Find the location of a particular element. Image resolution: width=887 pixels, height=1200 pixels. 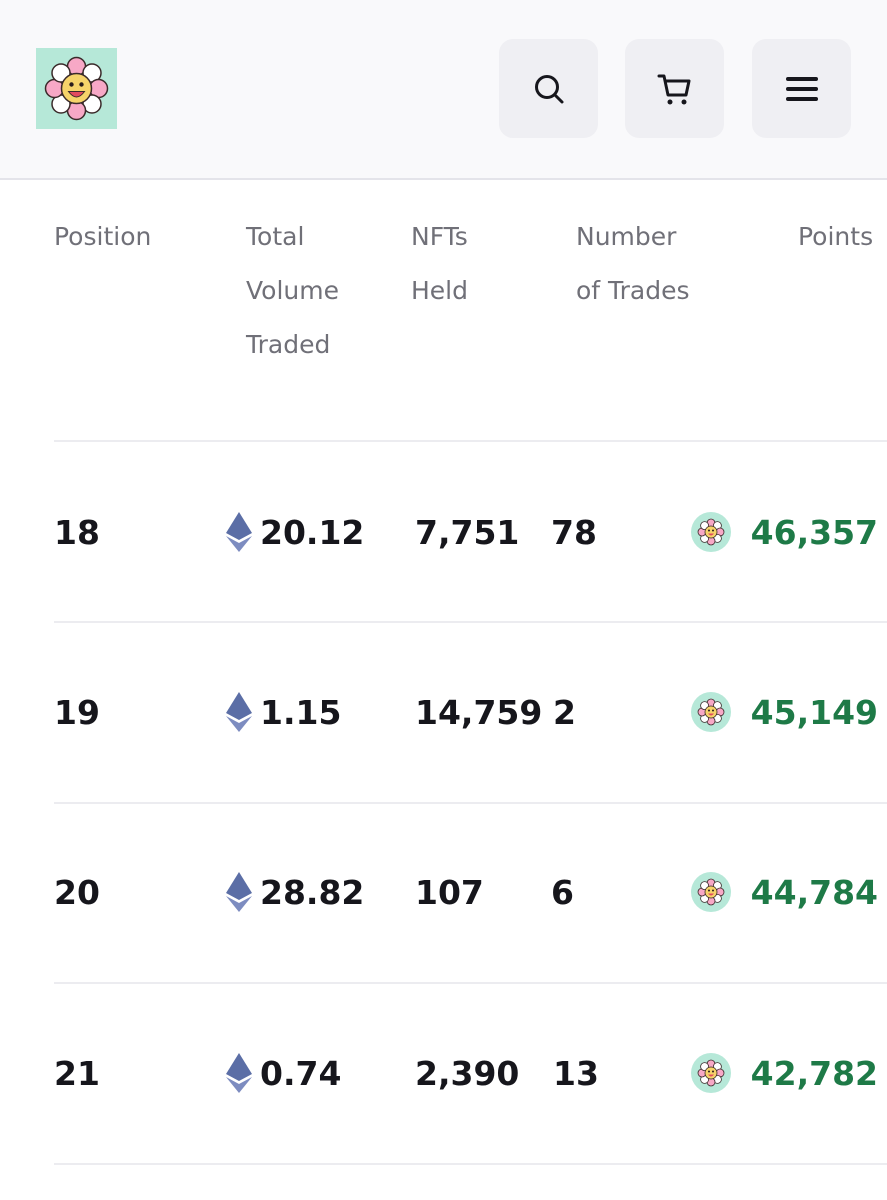

volume-cell: 0.74 is located at coordinates (283, 1073).